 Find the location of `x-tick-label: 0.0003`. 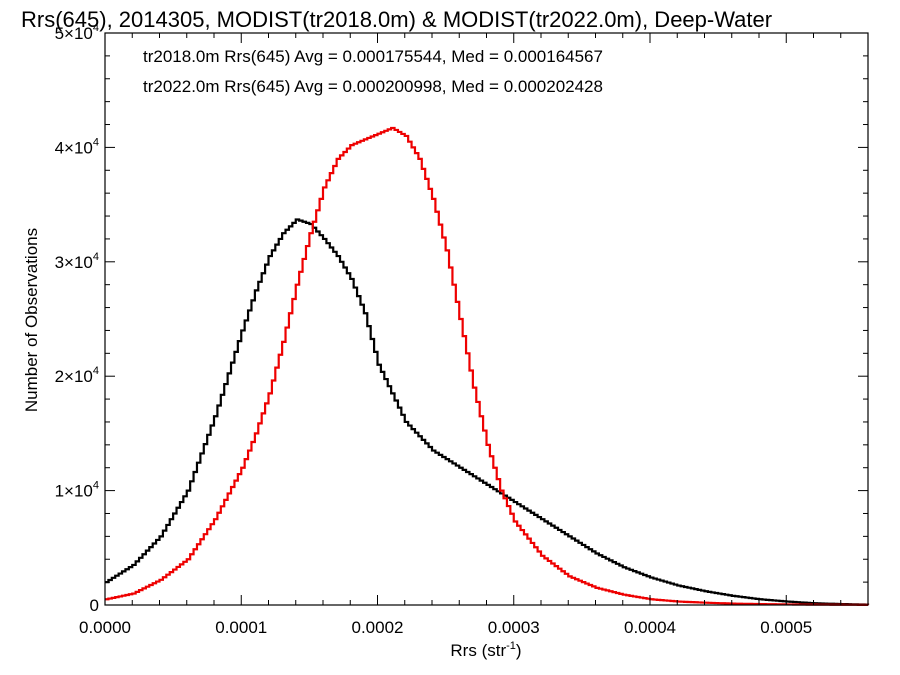

x-tick-label: 0.0003 is located at coordinates (514, 627).